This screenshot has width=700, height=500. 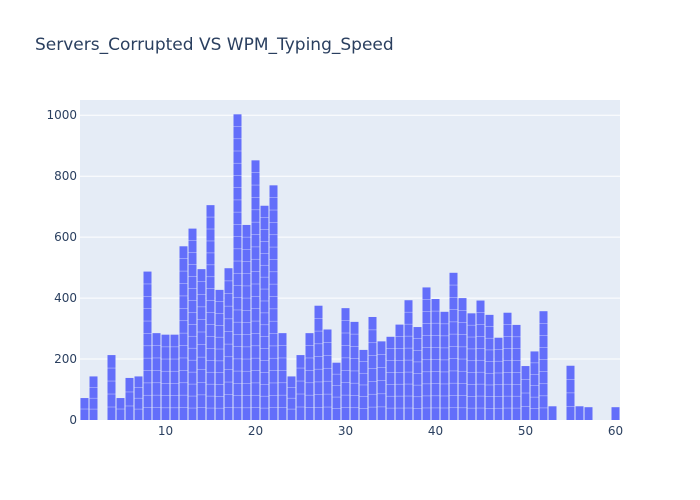 I want to click on x-tick-label: 60, so click(x=615, y=431).